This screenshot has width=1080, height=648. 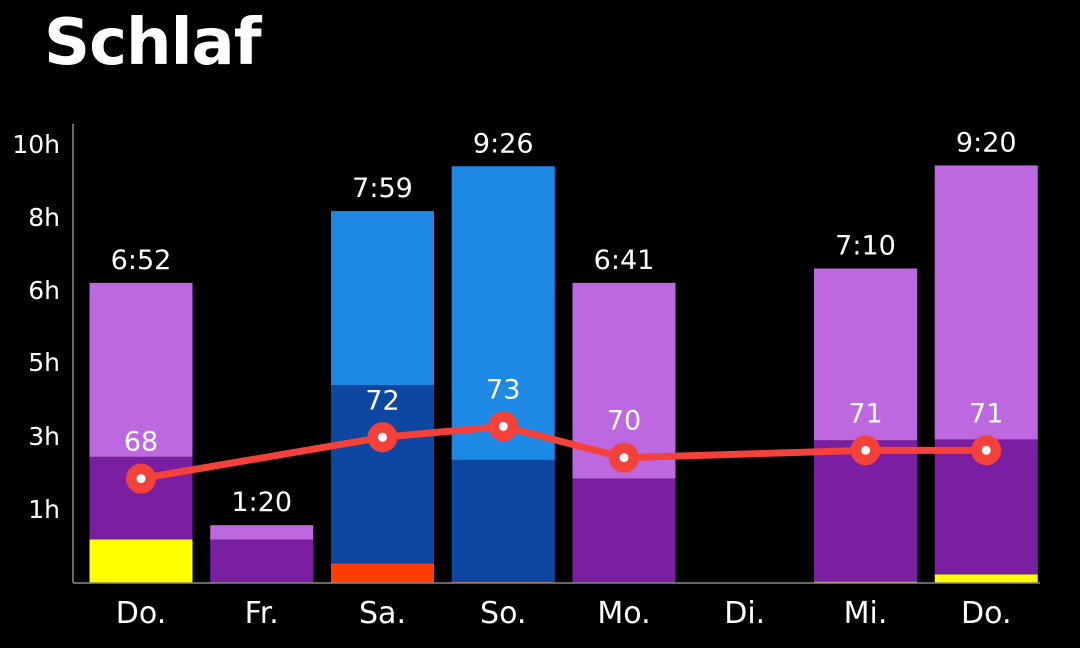 I want to click on page-title: Schlaf, so click(x=153, y=43).